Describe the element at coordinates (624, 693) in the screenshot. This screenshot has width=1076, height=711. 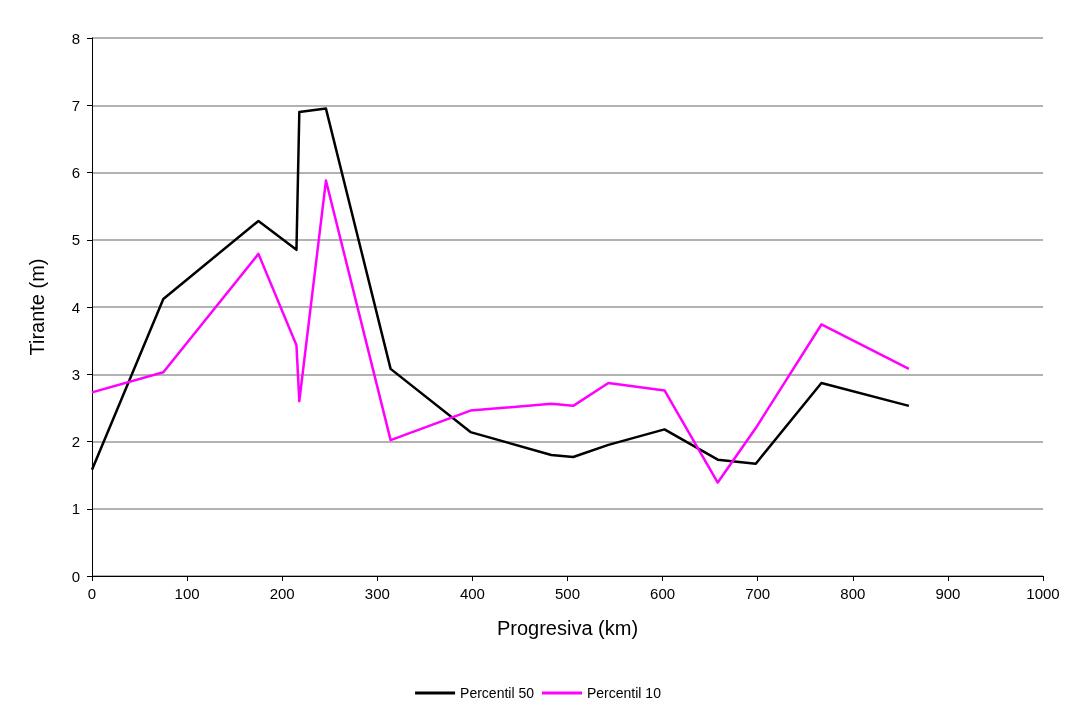
I see `legend-label: Percentil 10` at that location.